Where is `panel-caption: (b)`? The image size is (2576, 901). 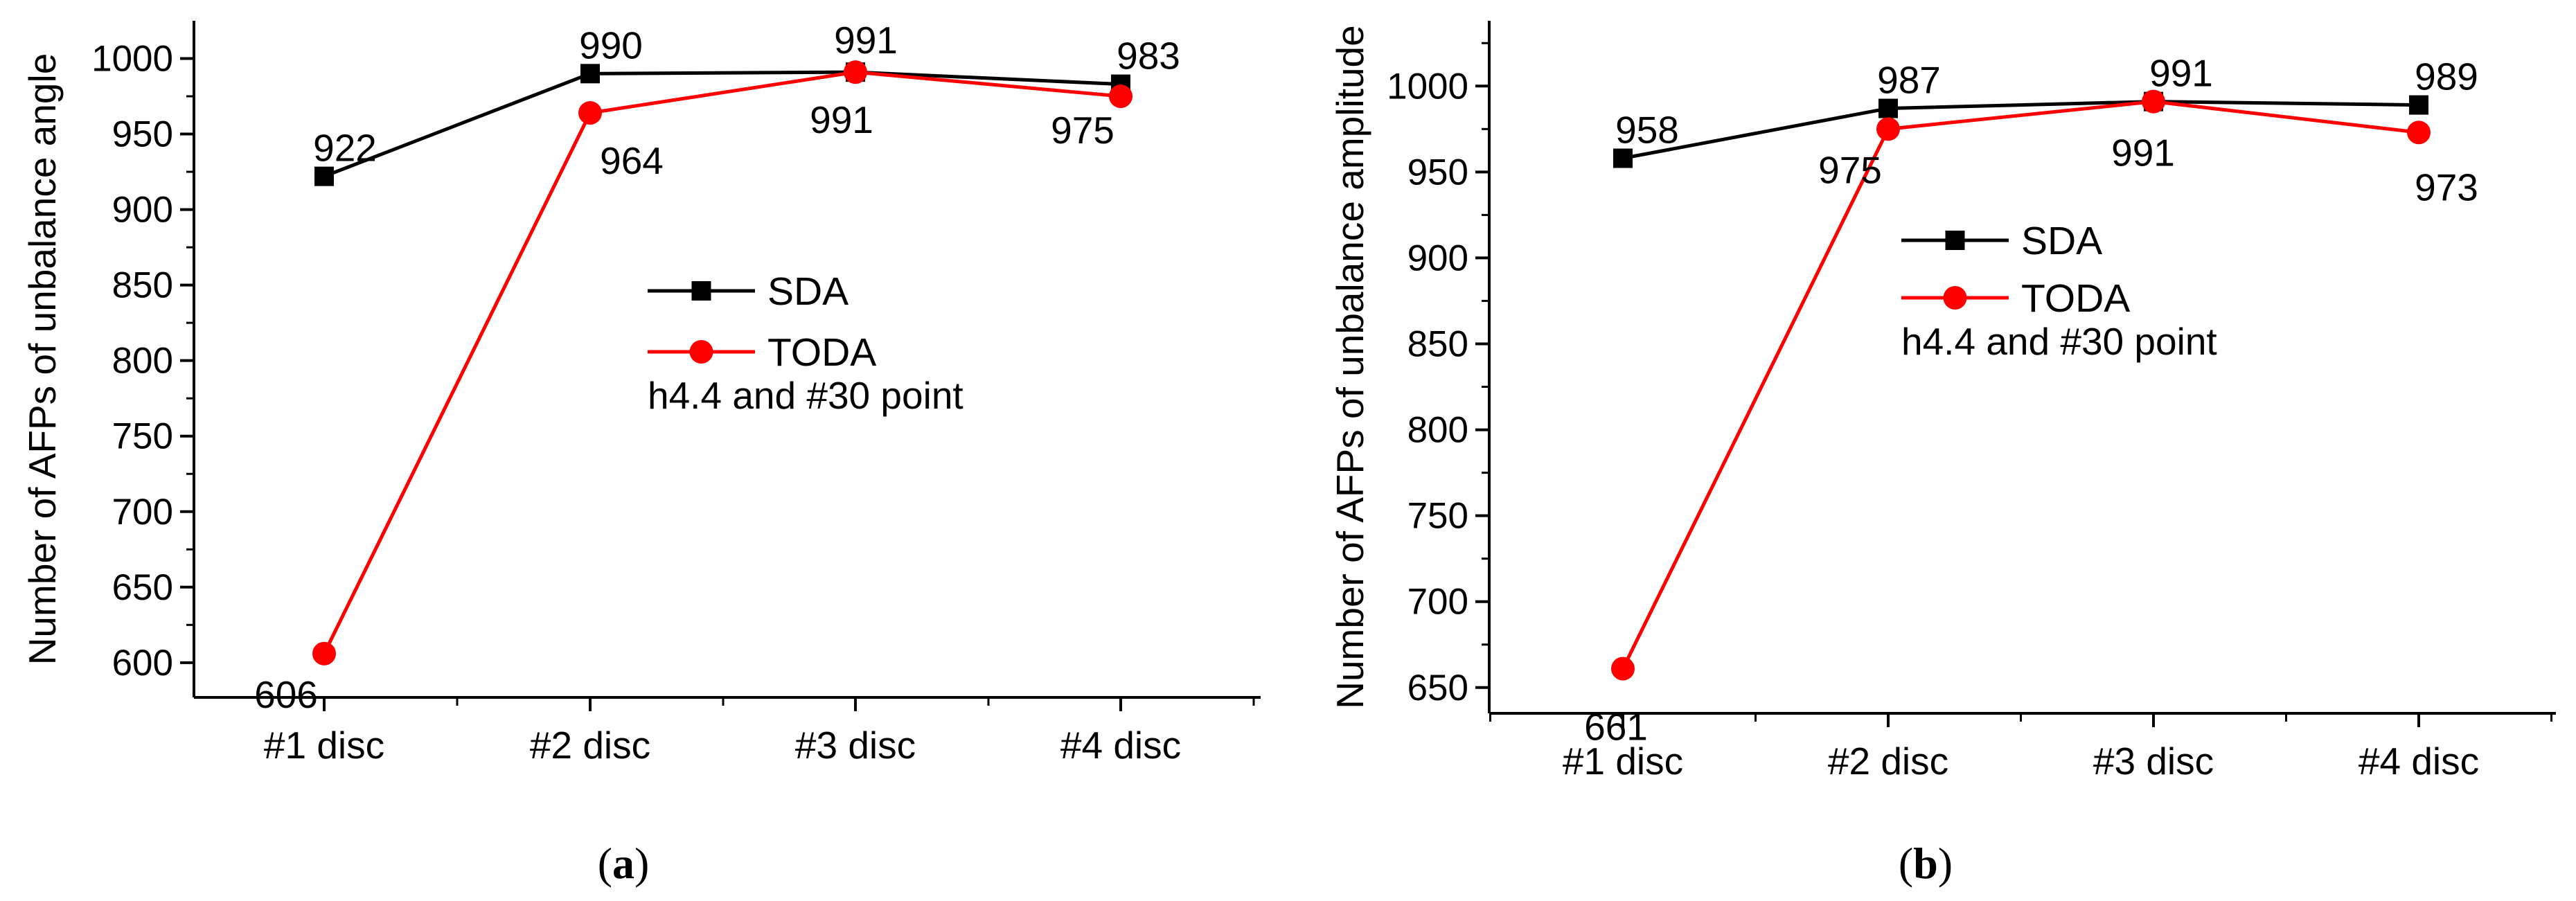
panel-caption: (b) is located at coordinates (1926, 864).